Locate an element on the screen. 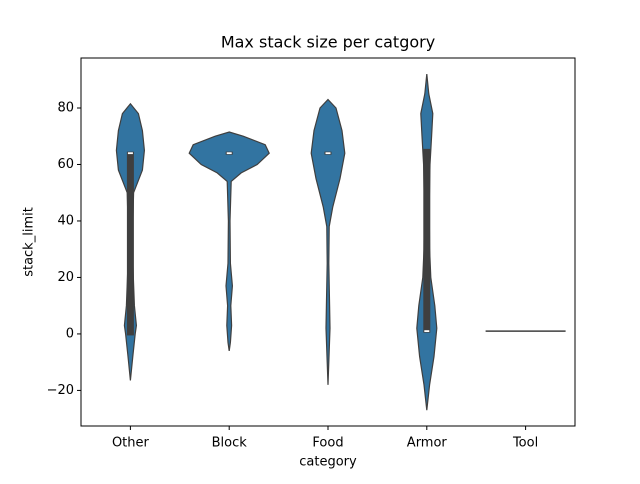  x-tick-label: Other is located at coordinates (131, 443).